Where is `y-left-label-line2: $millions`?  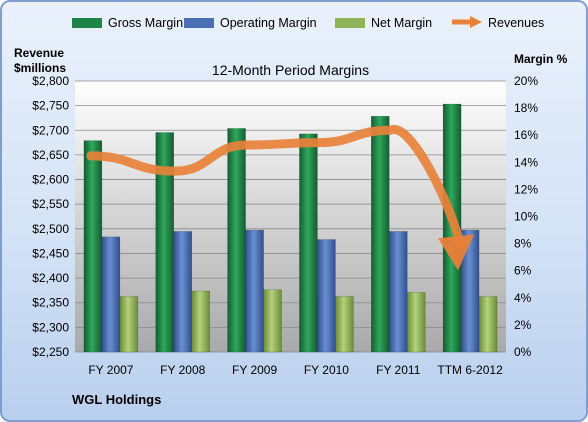 y-left-label-line2: $millions is located at coordinates (40, 68).